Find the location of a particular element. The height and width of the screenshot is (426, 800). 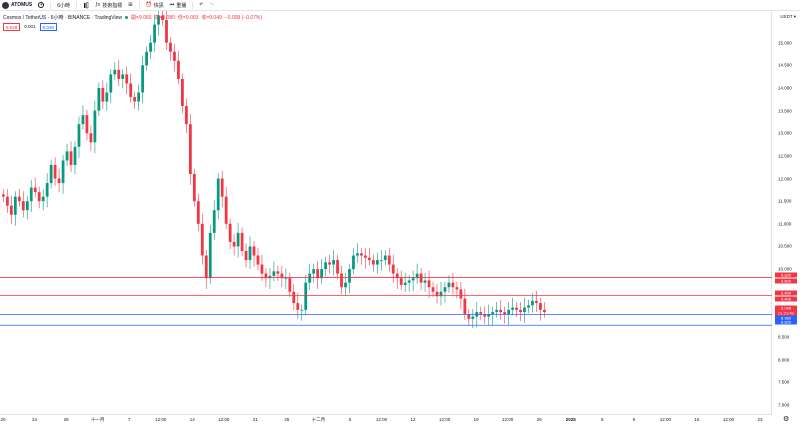

replay-label: 重播 is located at coordinates (181, 5).